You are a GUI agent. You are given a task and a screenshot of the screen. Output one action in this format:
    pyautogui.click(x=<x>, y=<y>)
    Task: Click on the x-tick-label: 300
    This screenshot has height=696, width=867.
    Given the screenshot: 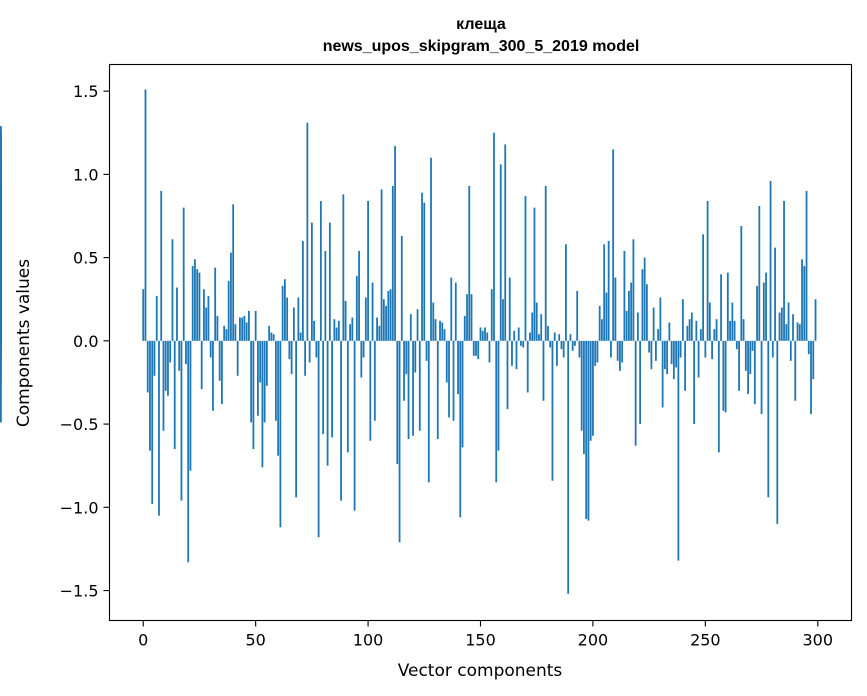 What is the action you would take?
    pyautogui.click(x=817, y=640)
    